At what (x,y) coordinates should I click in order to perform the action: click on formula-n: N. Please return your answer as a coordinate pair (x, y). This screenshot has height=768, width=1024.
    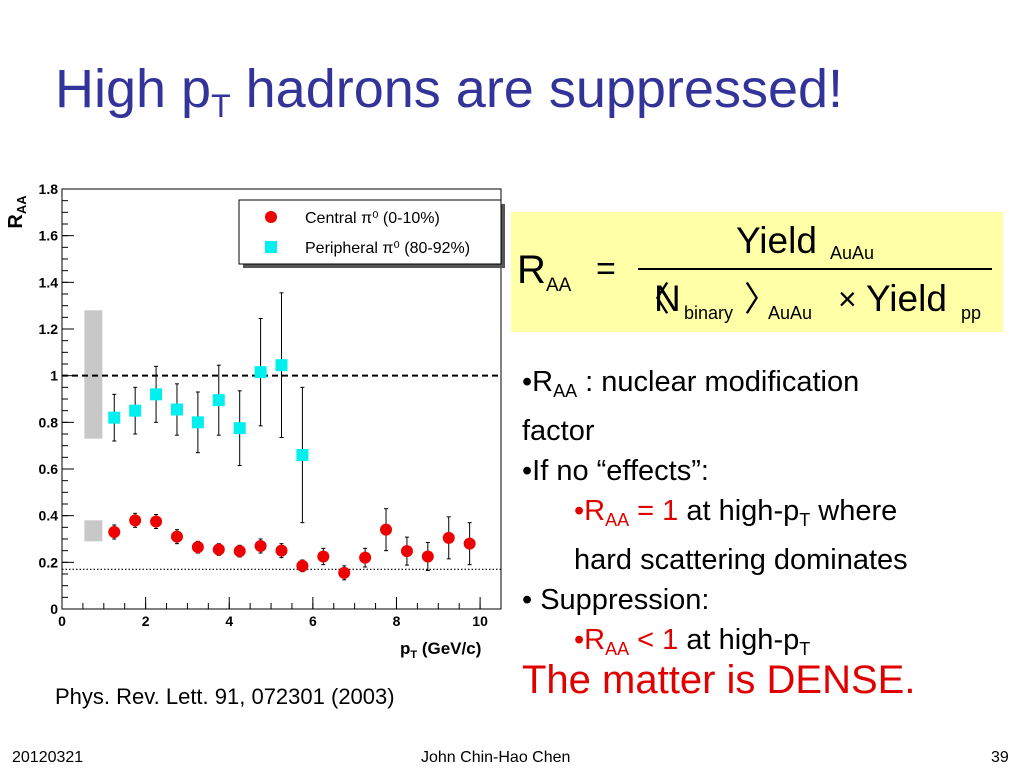
    Looking at the image, I should click on (667, 298).